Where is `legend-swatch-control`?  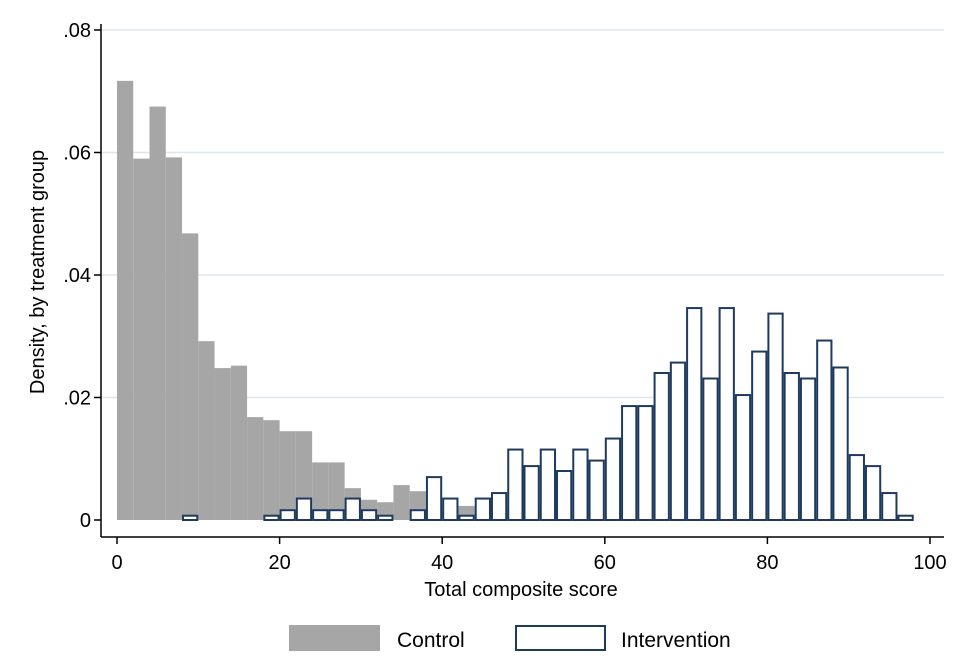 legend-swatch-control is located at coordinates (334, 638).